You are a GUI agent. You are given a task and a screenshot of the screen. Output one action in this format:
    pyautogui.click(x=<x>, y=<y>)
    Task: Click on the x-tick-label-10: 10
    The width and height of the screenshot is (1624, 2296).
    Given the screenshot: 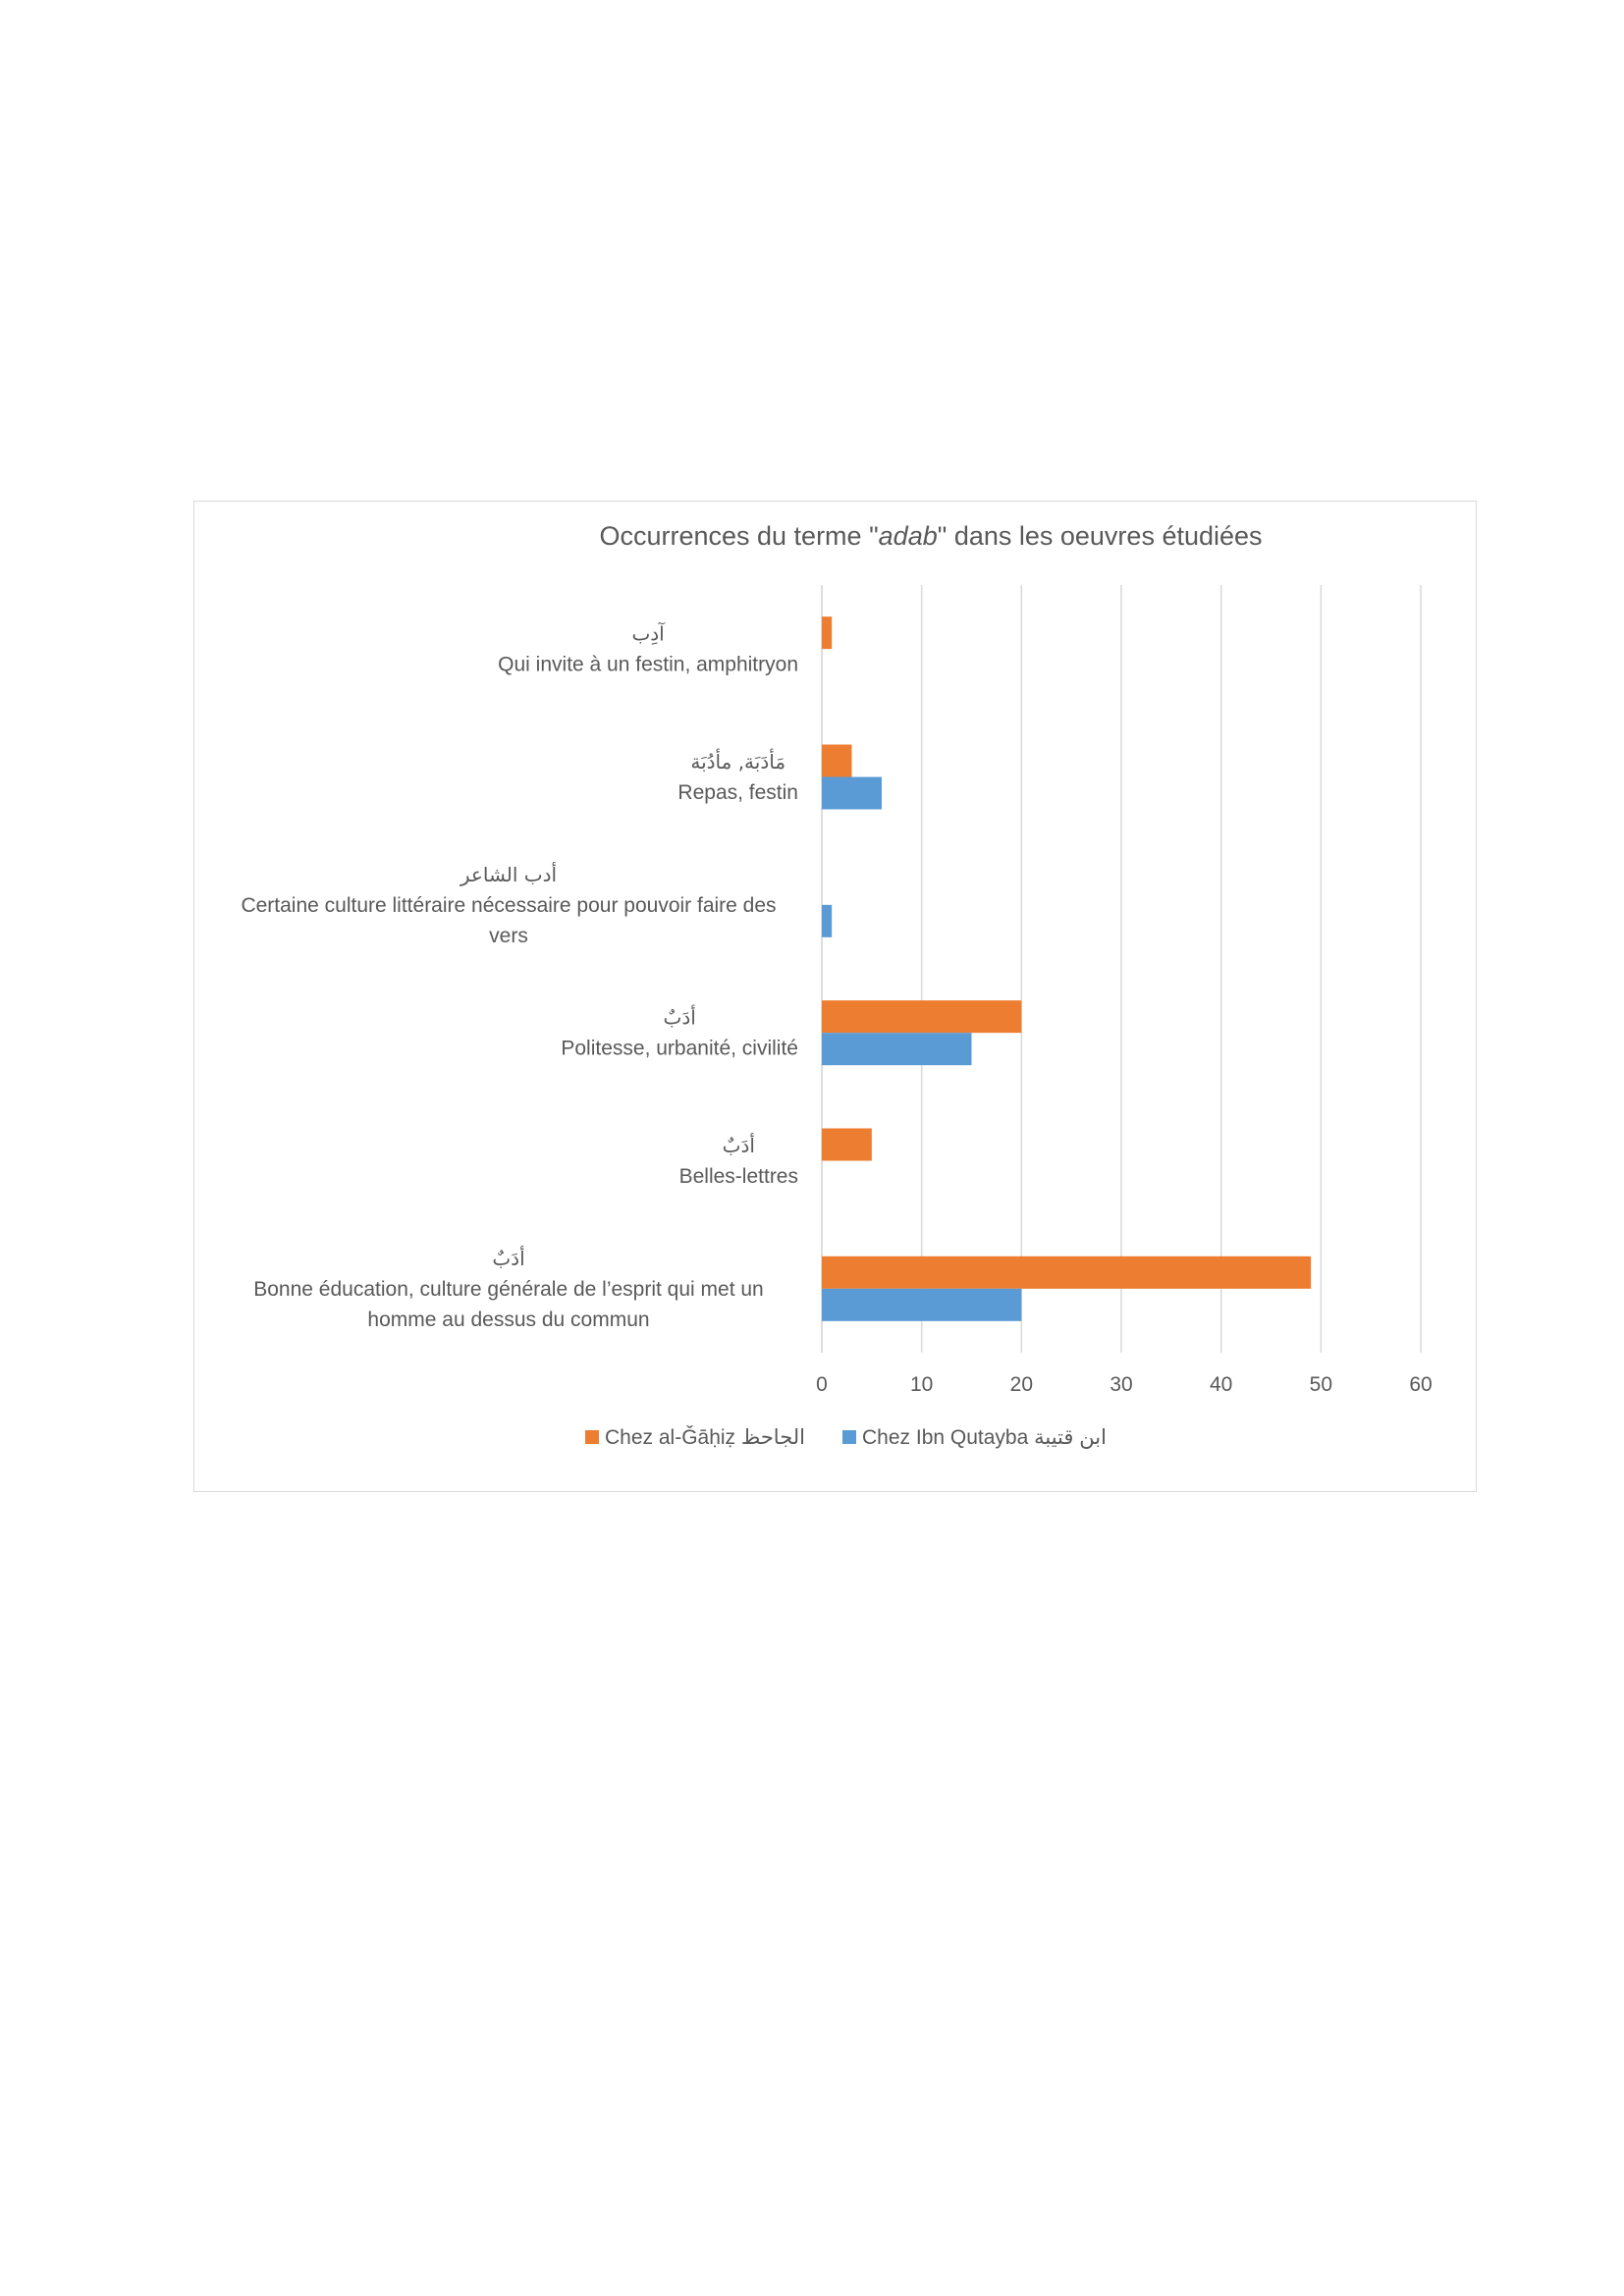 What is the action you would take?
    pyautogui.click(x=921, y=1384)
    